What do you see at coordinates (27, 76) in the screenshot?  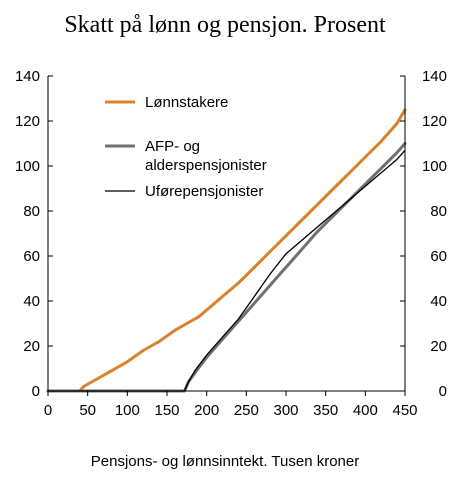 I see `y-tick-label-left: 140` at bounding box center [27, 76].